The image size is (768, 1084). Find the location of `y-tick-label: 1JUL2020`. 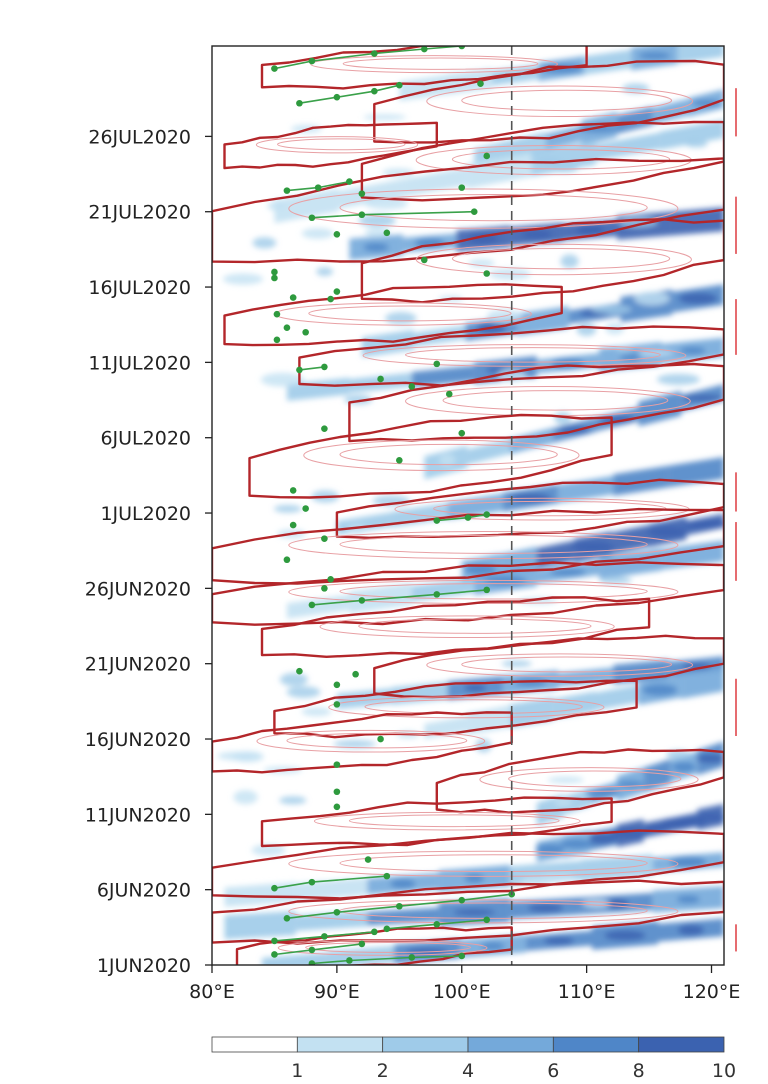

y-tick-label: 1JUL2020 is located at coordinates (145, 514).